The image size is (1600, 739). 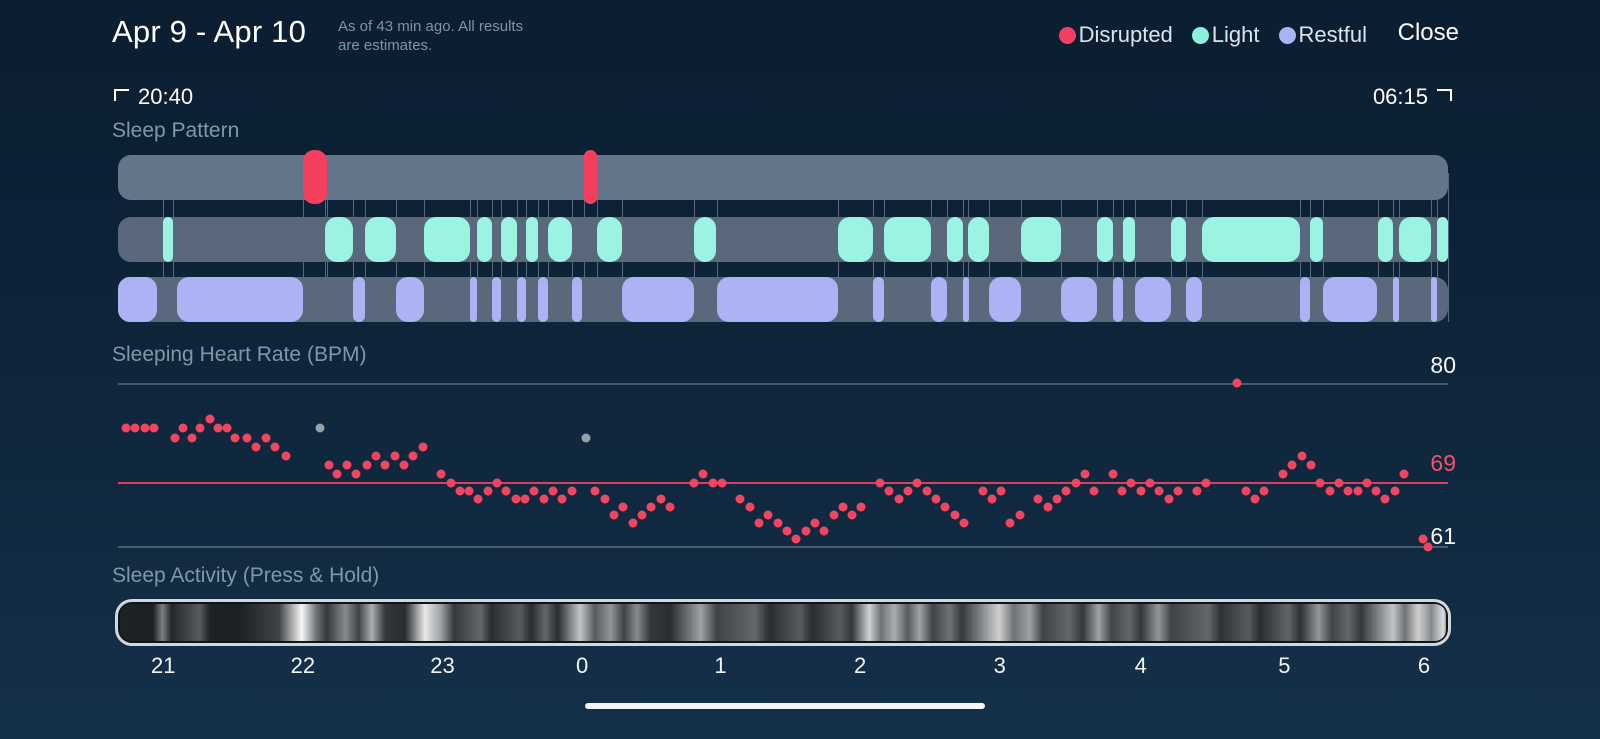 What do you see at coordinates (303, 665) in the screenshot?
I see `x-tick-label: 22` at bounding box center [303, 665].